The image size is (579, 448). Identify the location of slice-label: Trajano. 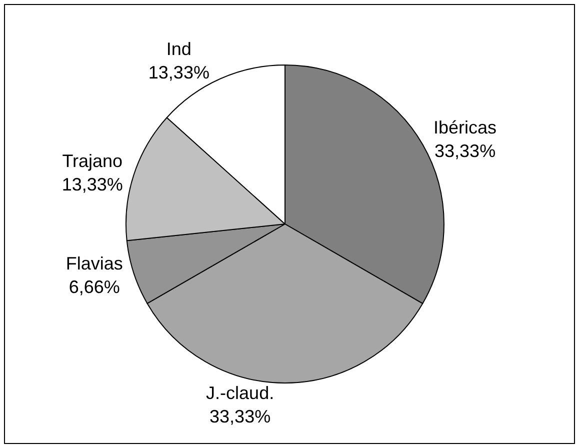
(92, 161).